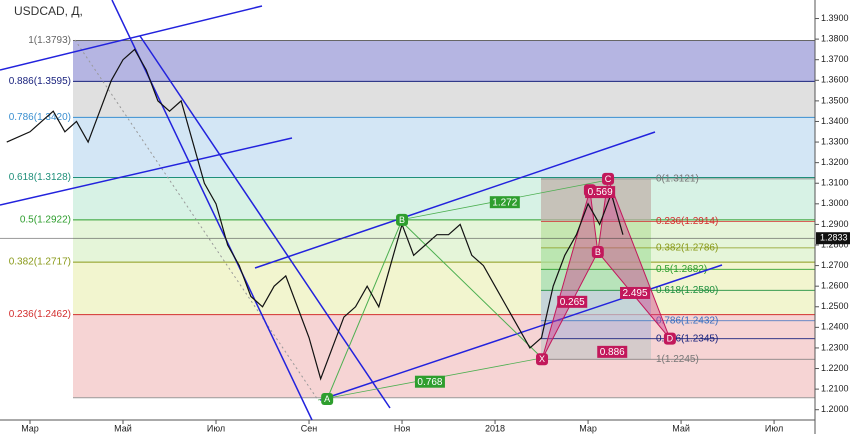 This screenshot has width=850, height=434. What do you see at coordinates (677, 359) in the screenshot?
I see `fib-label: 1(1.2245)` at bounding box center [677, 359].